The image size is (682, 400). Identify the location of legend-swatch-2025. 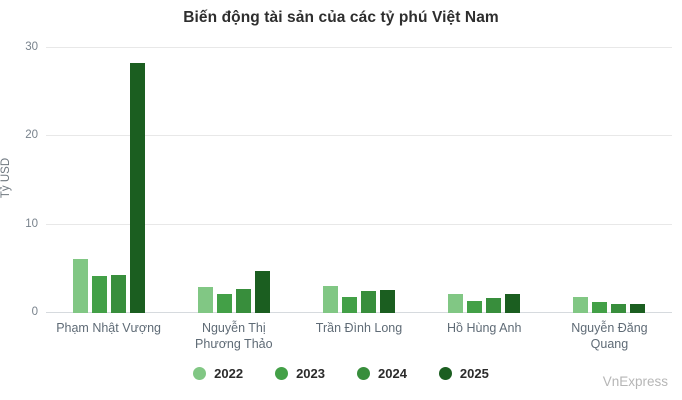
(445, 373).